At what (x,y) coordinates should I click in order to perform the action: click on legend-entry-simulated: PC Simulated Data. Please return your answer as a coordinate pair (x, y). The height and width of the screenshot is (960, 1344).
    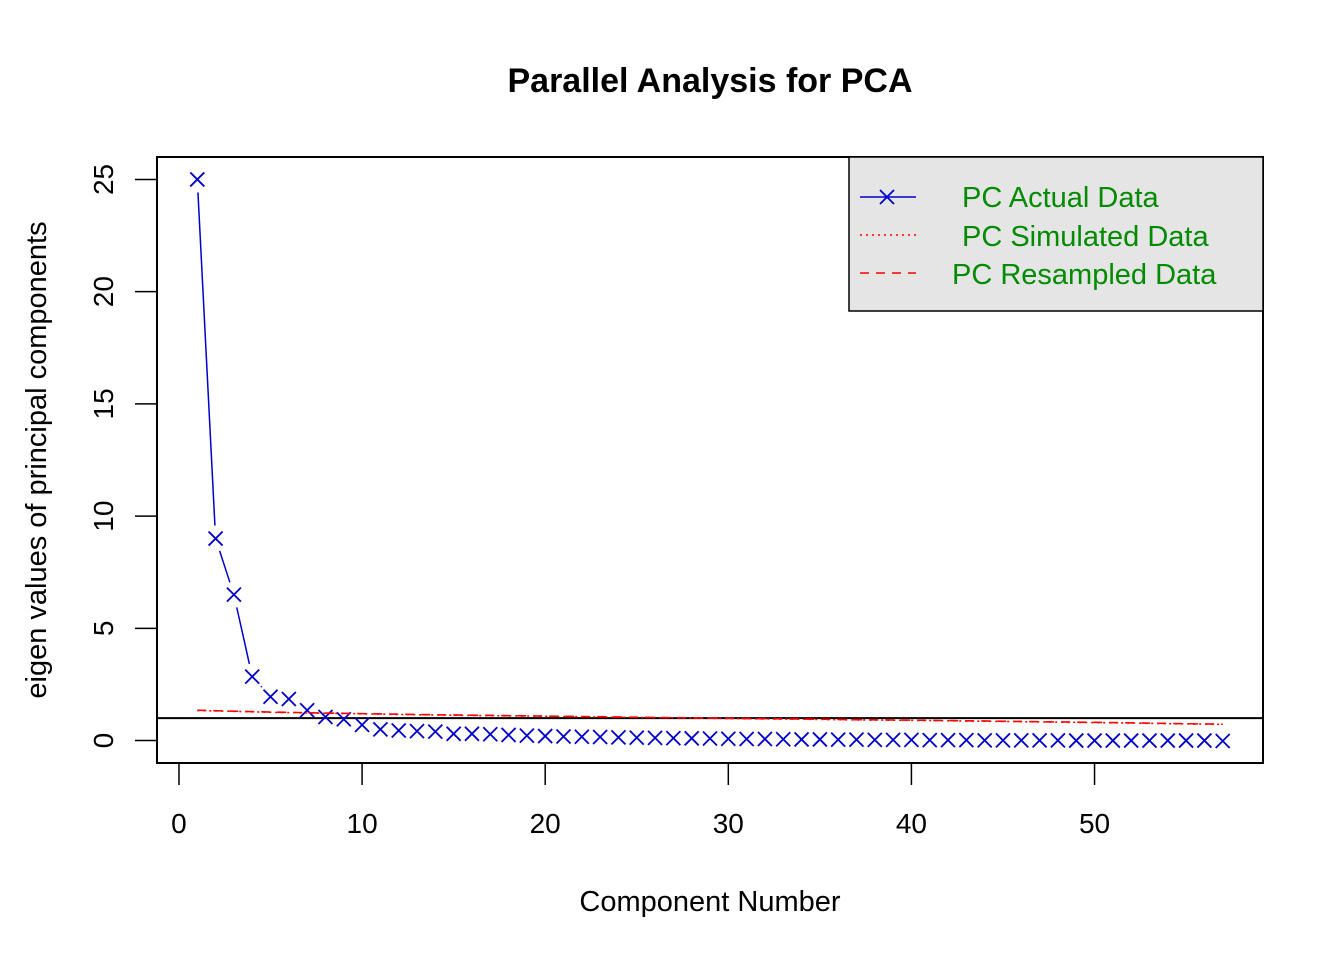
    Looking at the image, I should click on (1085, 237).